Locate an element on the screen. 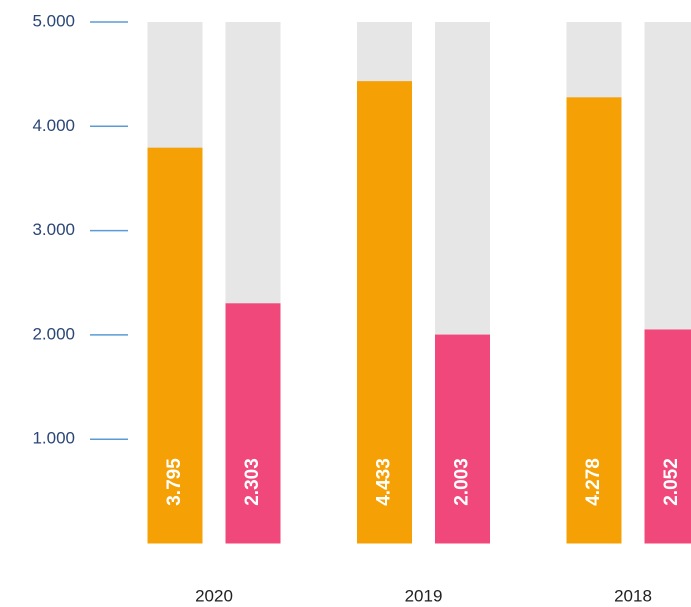  y-tick-label: 4.000 is located at coordinates (53, 125).